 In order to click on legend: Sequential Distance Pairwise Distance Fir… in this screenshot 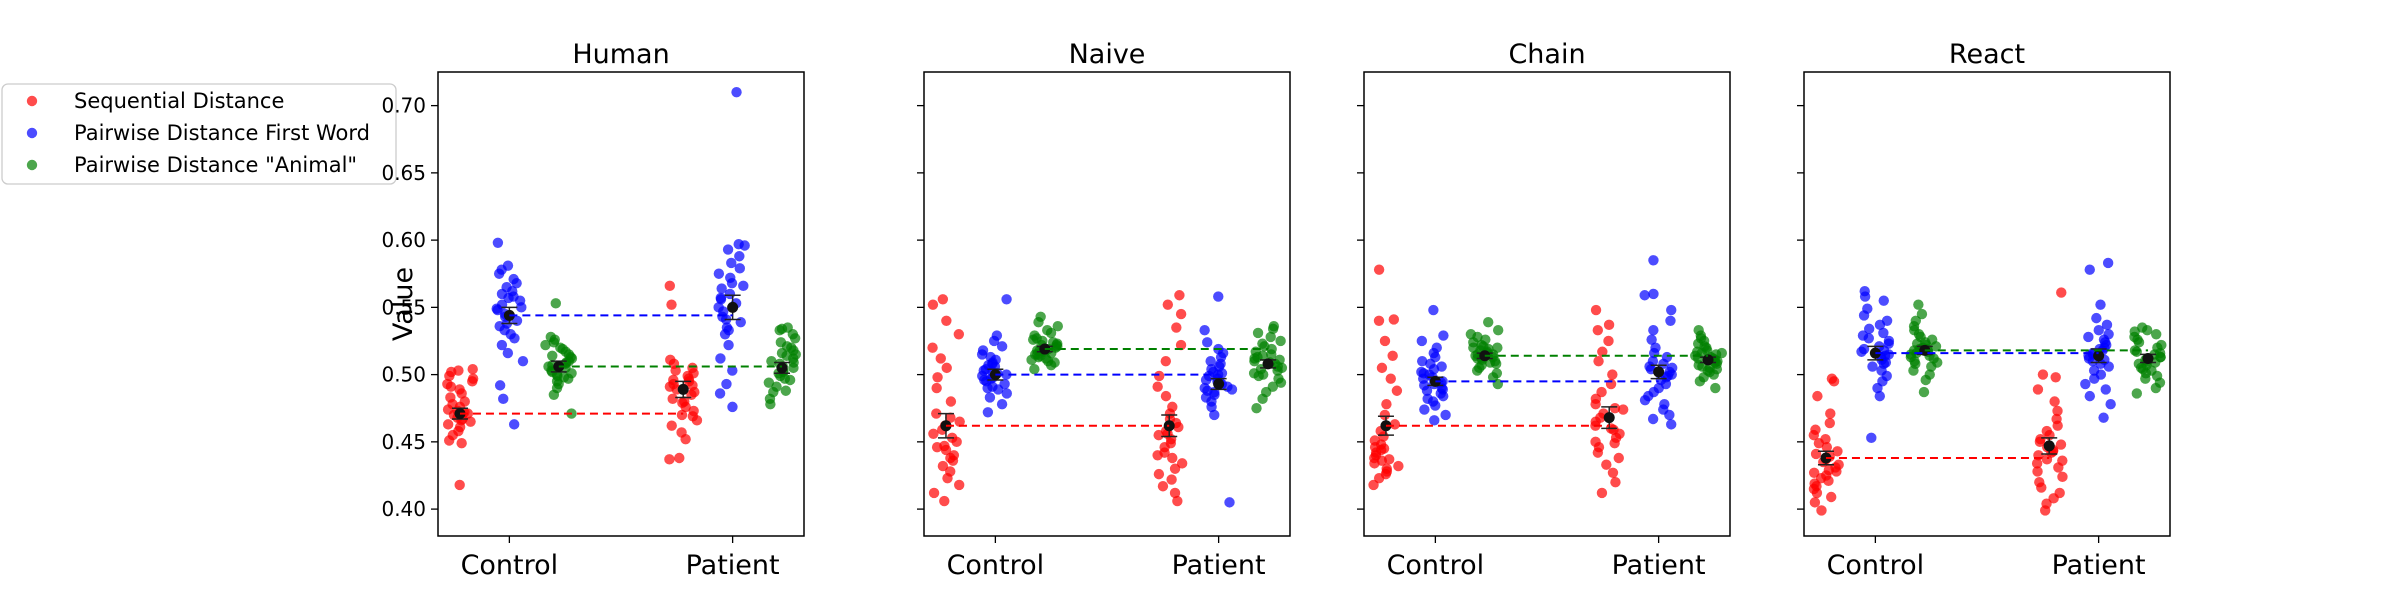, I will do `click(199, 134)`.